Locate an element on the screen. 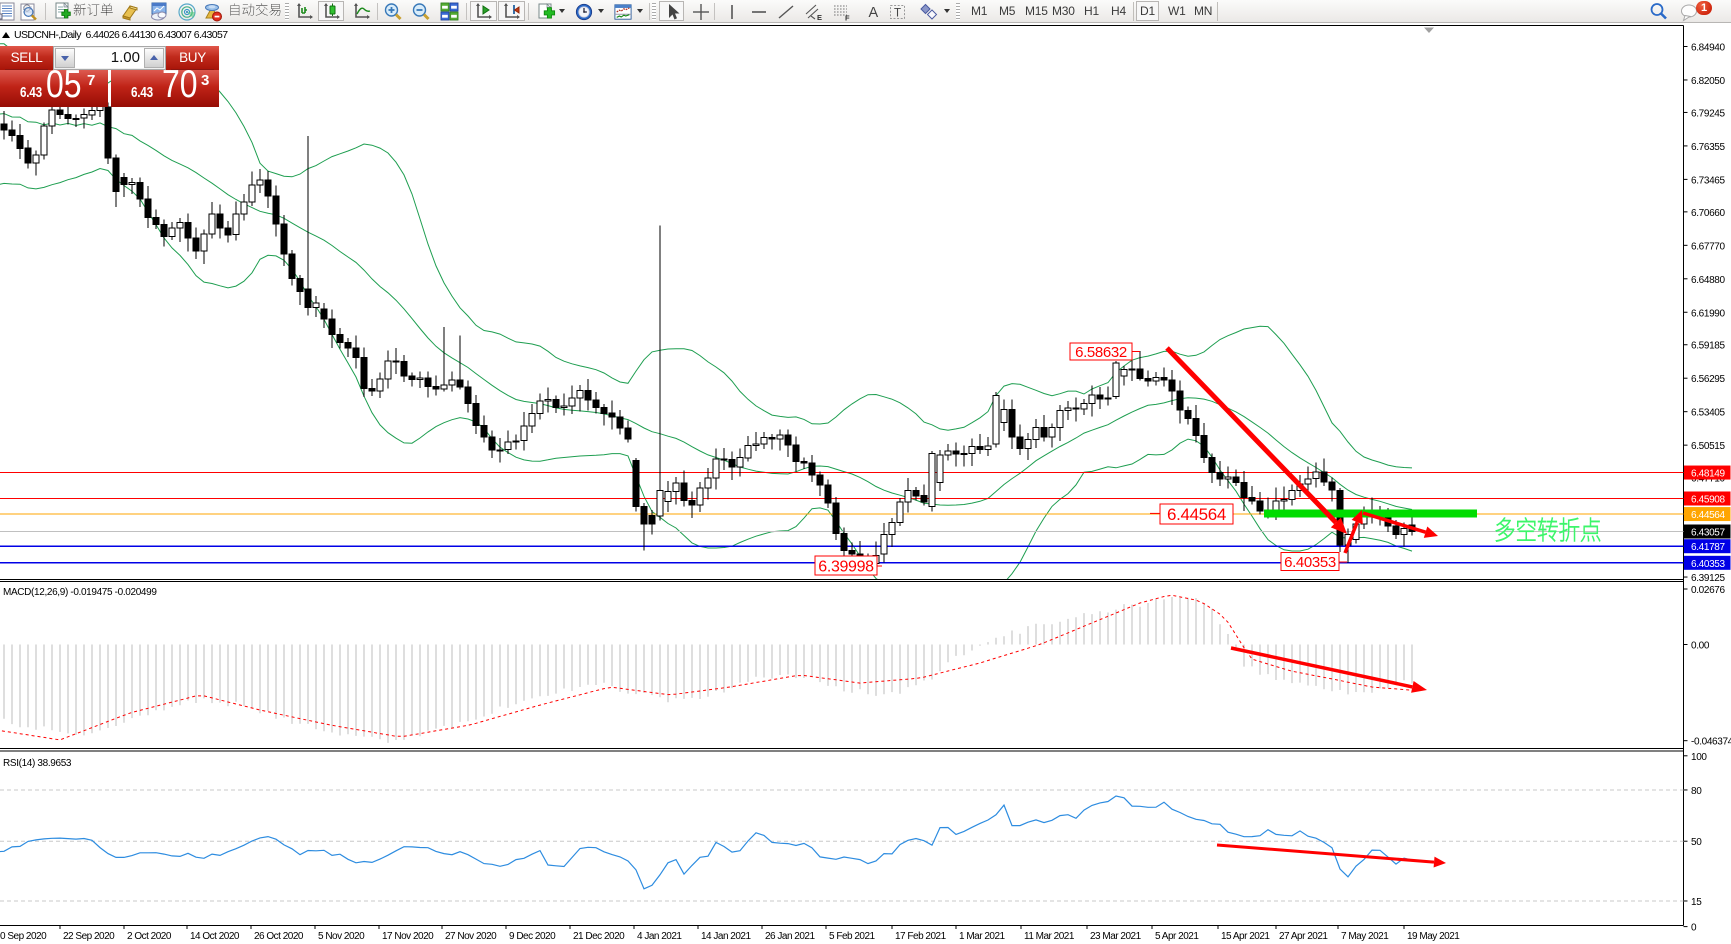 The image size is (1731, 944). svg-text: 100 is located at coordinates (1699, 757).